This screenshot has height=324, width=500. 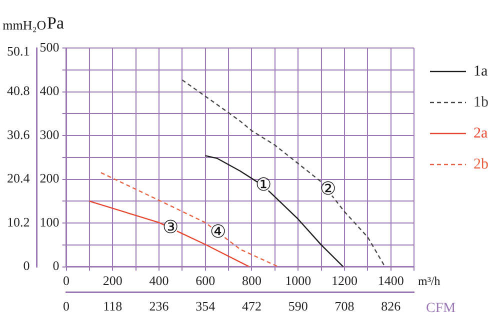 What do you see at coordinates (218, 231) in the screenshot?
I see `annotation: ④` at bounding box center [218, 231].